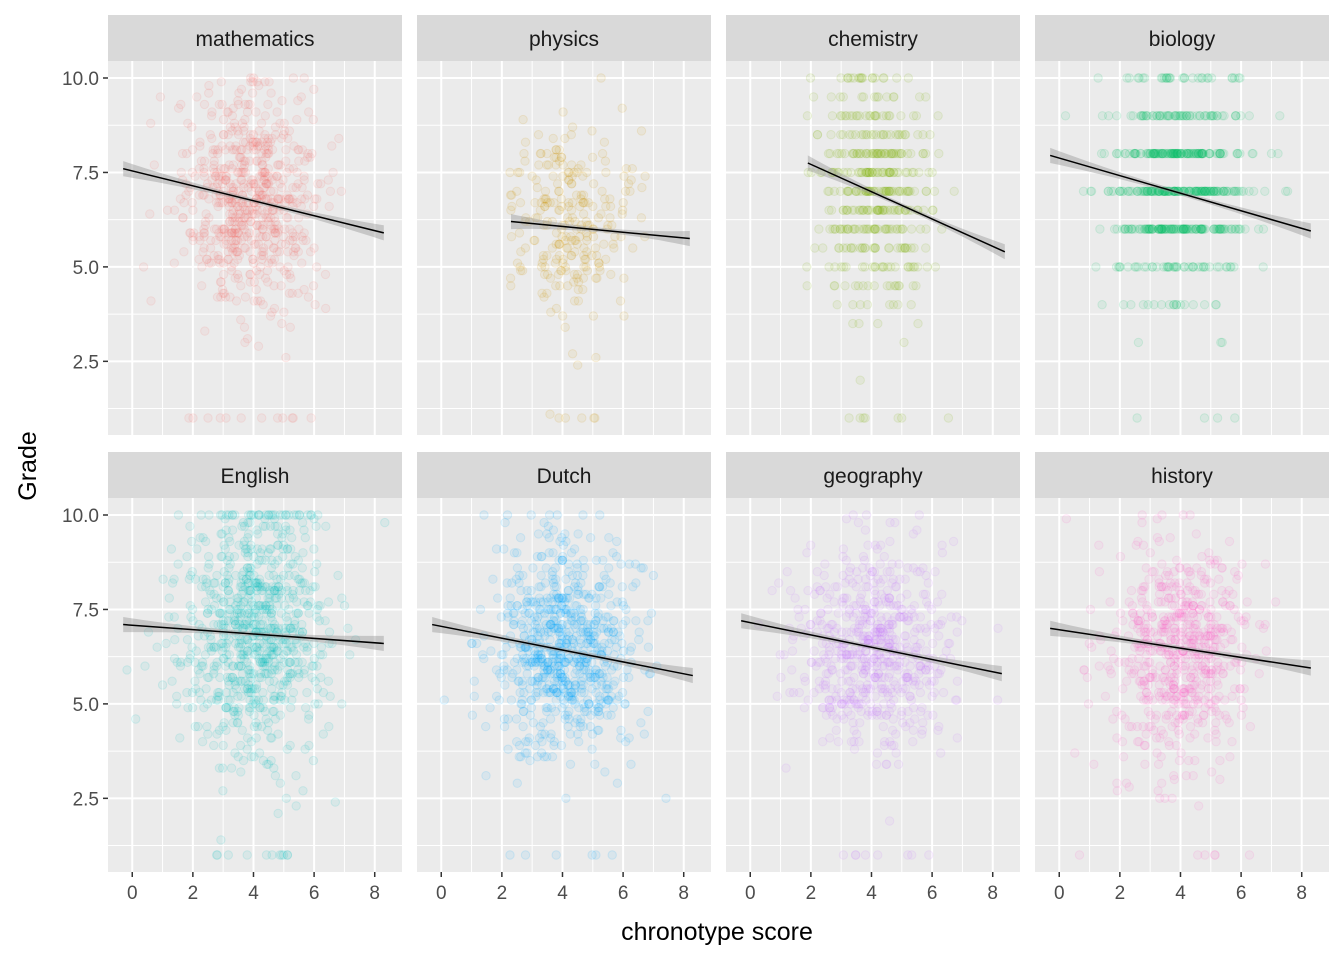  Describe the element at coordinates (374, 893) in the screenshot. I see `x-tick-label: 8` at that location.